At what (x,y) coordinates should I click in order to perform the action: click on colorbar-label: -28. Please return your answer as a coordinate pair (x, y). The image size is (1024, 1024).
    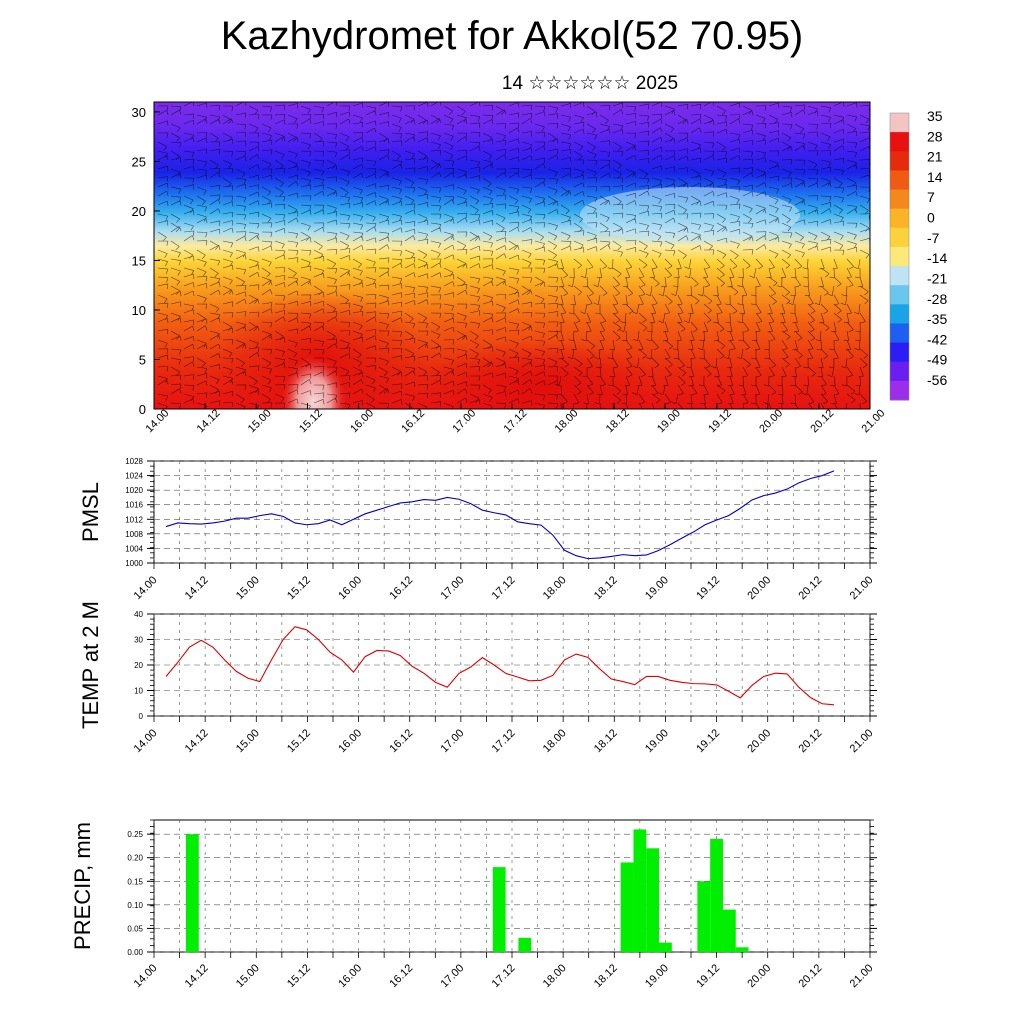
    Looking at the image, I should click on (937, 299).